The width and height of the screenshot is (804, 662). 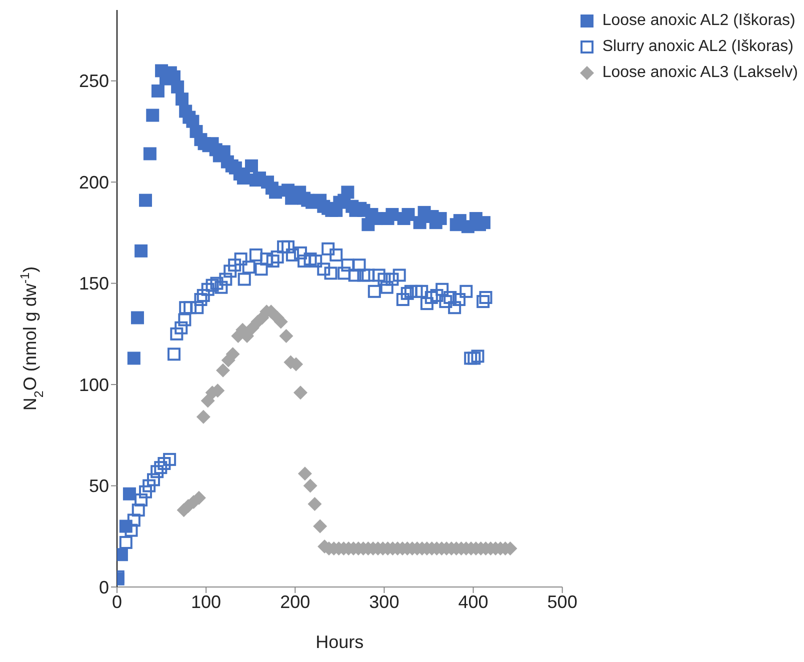 I want to click on y-tick-label: 0, so click(x=103, y=587).